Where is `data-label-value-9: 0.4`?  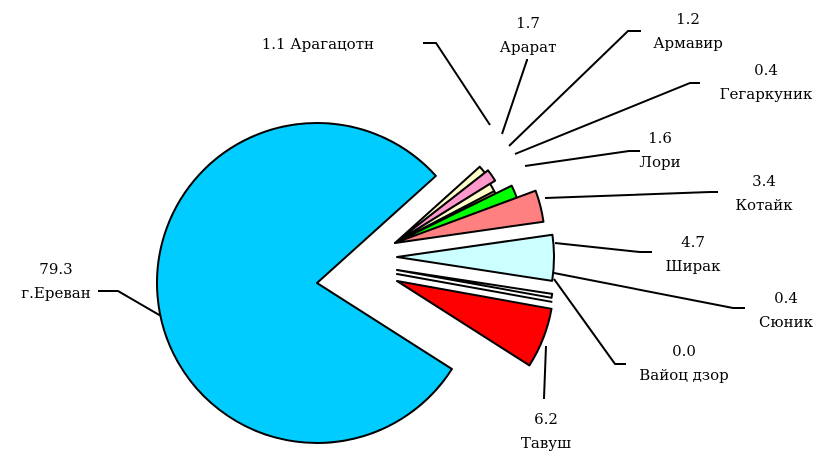 data-label-value-9: 0.4 is located at coordinates (786, 298).